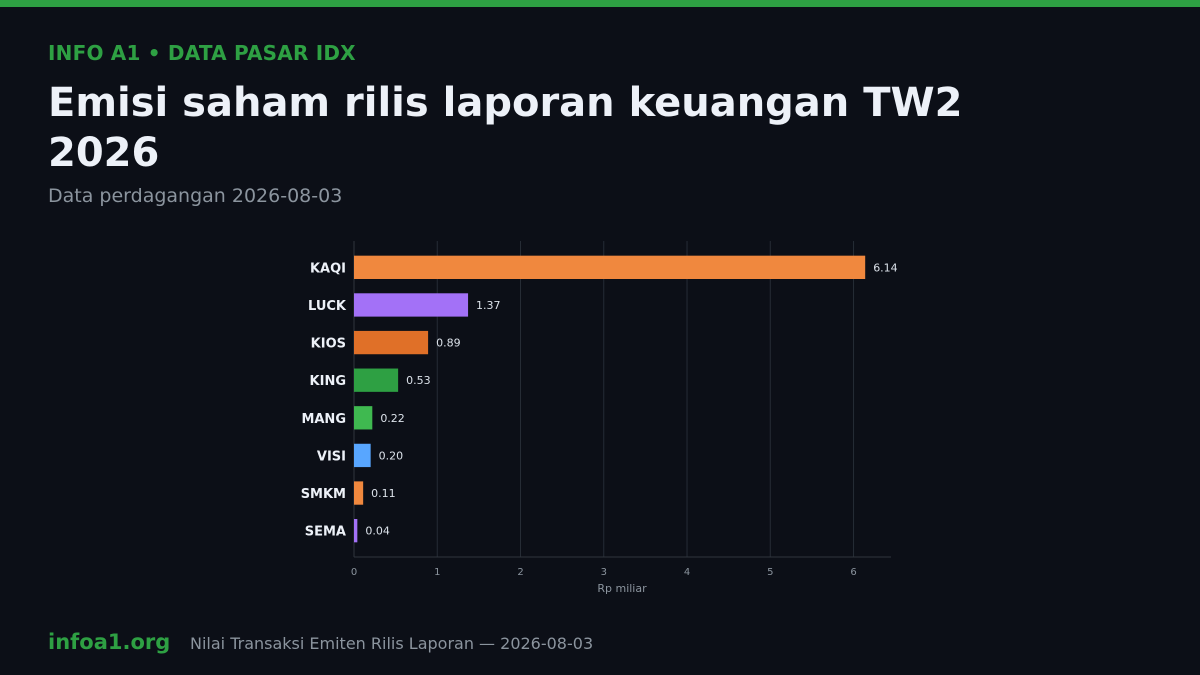 This screenshot has height=675, width=1200. I want to click on page-subtitle: Data perdagangan 2026-08-03, so click(195, 196).